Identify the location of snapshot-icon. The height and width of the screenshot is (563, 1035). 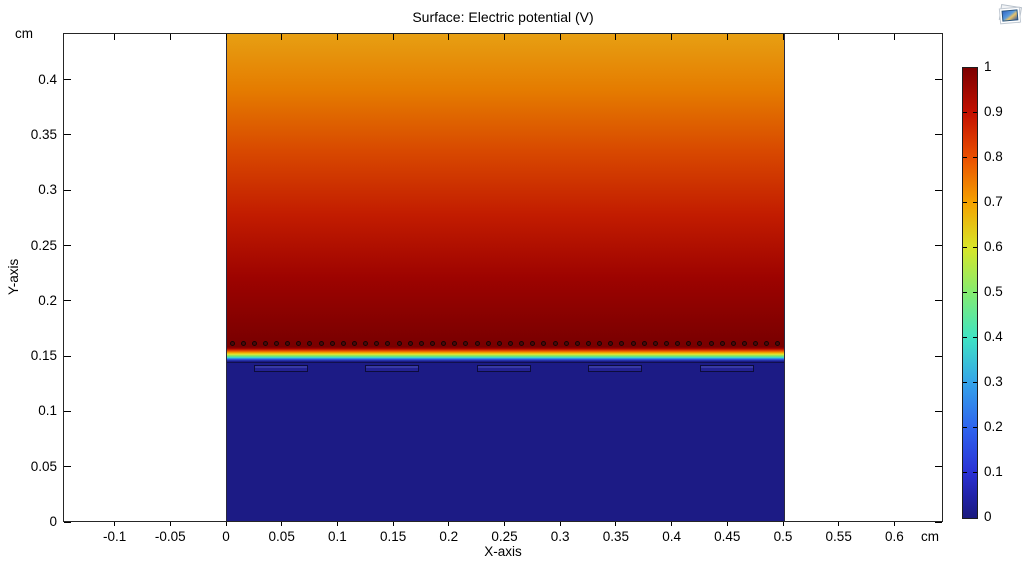
(1010, 16).